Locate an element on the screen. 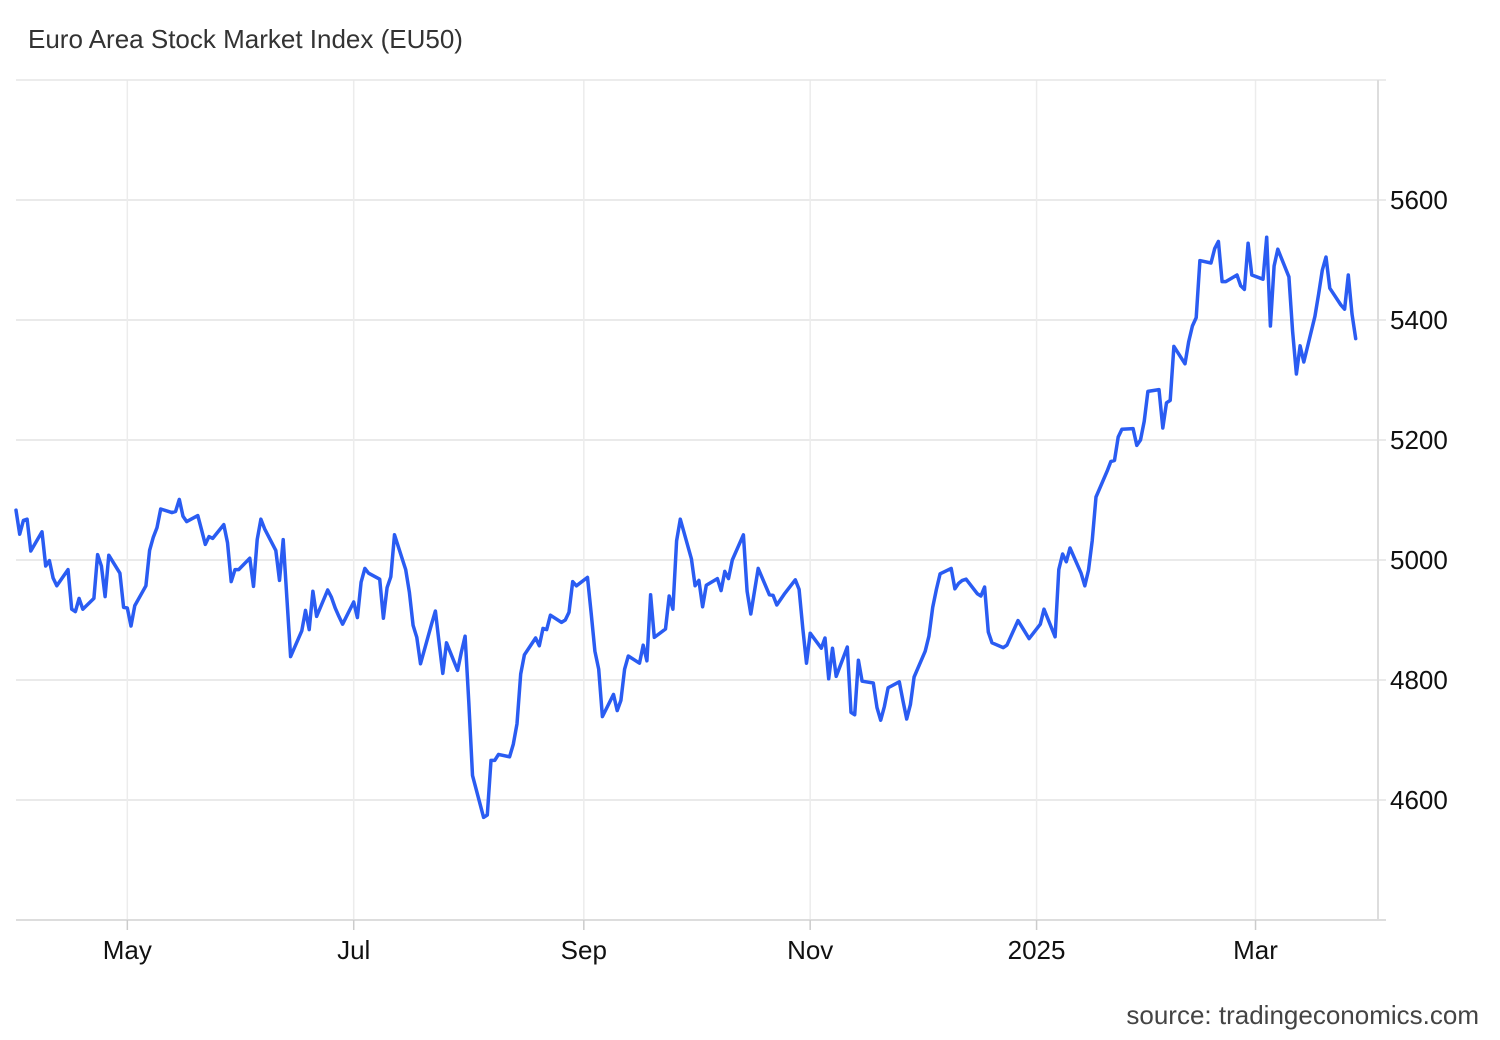  x-axis-ticks is located at coordinates (691, 925).